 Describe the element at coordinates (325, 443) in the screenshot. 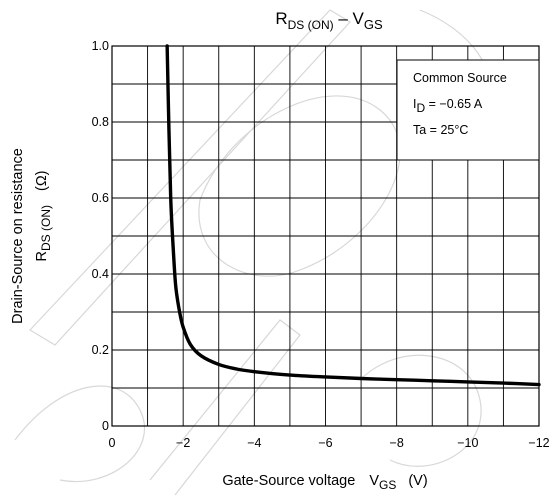

I see `x-tick-label: −6` at that location.